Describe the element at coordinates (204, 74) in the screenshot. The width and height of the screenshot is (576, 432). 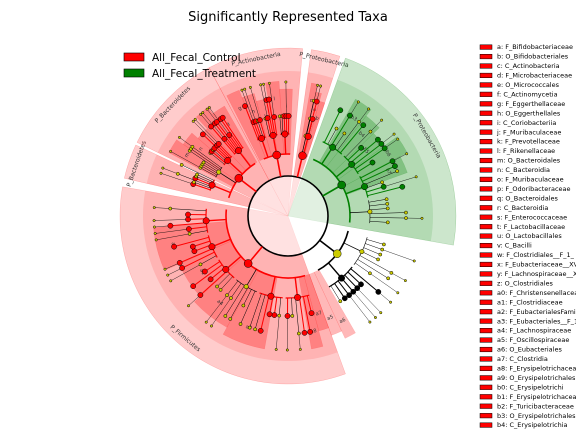
I see `legend-label-treatment: All_Fecal_Treatment` at that location.